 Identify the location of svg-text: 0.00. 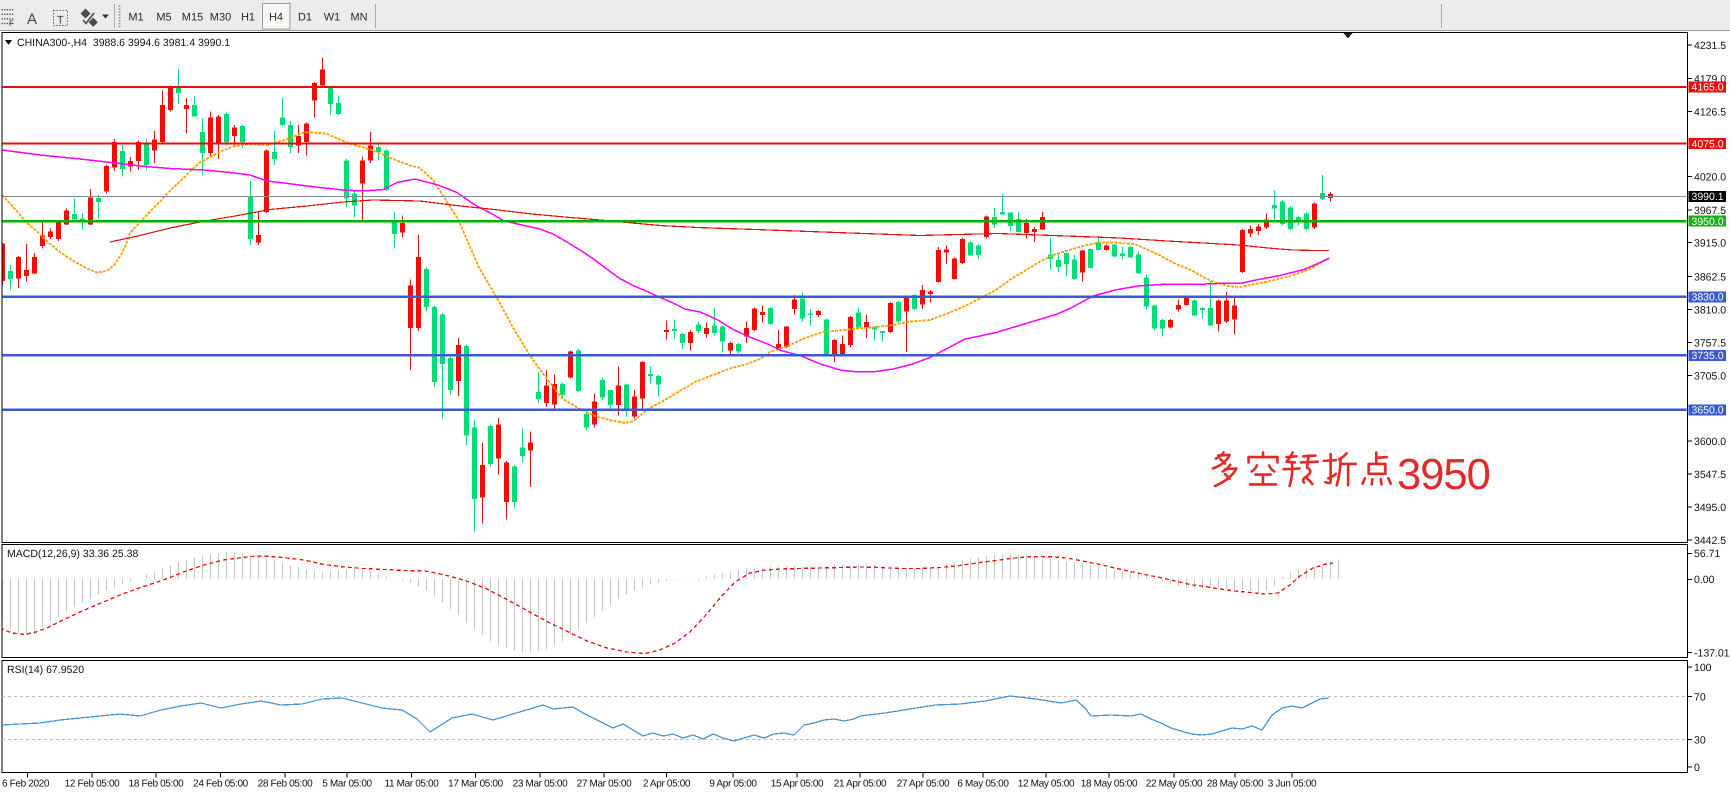
(1704, 580).